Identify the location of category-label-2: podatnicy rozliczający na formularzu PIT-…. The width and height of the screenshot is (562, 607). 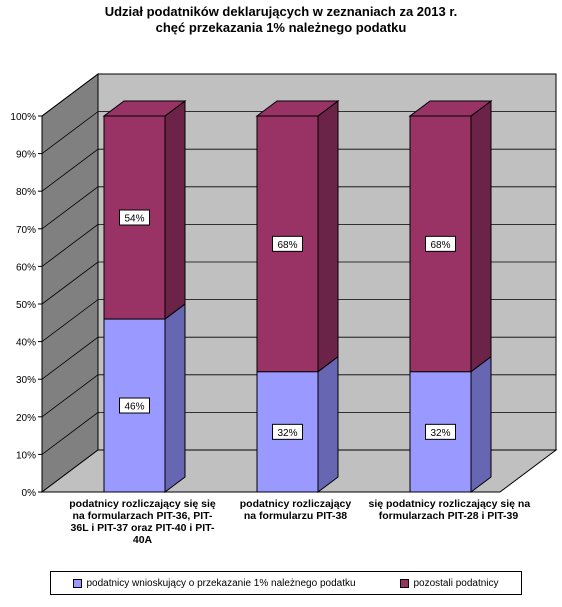
(296, 510).